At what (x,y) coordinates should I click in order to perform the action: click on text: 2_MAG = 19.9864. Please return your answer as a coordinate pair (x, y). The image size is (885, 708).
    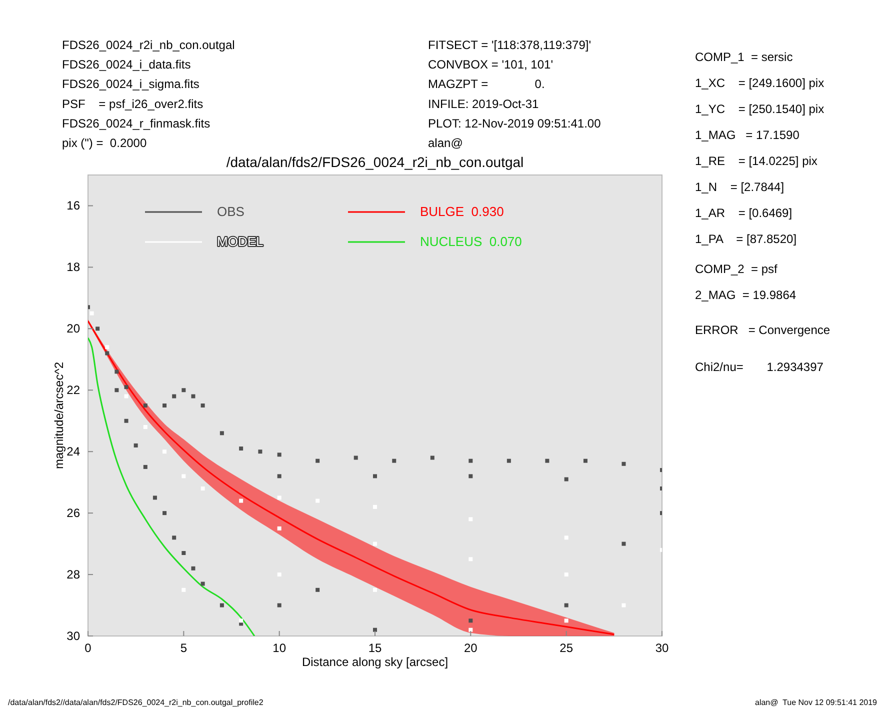
    Looking at the image, I should click on (745, 295).